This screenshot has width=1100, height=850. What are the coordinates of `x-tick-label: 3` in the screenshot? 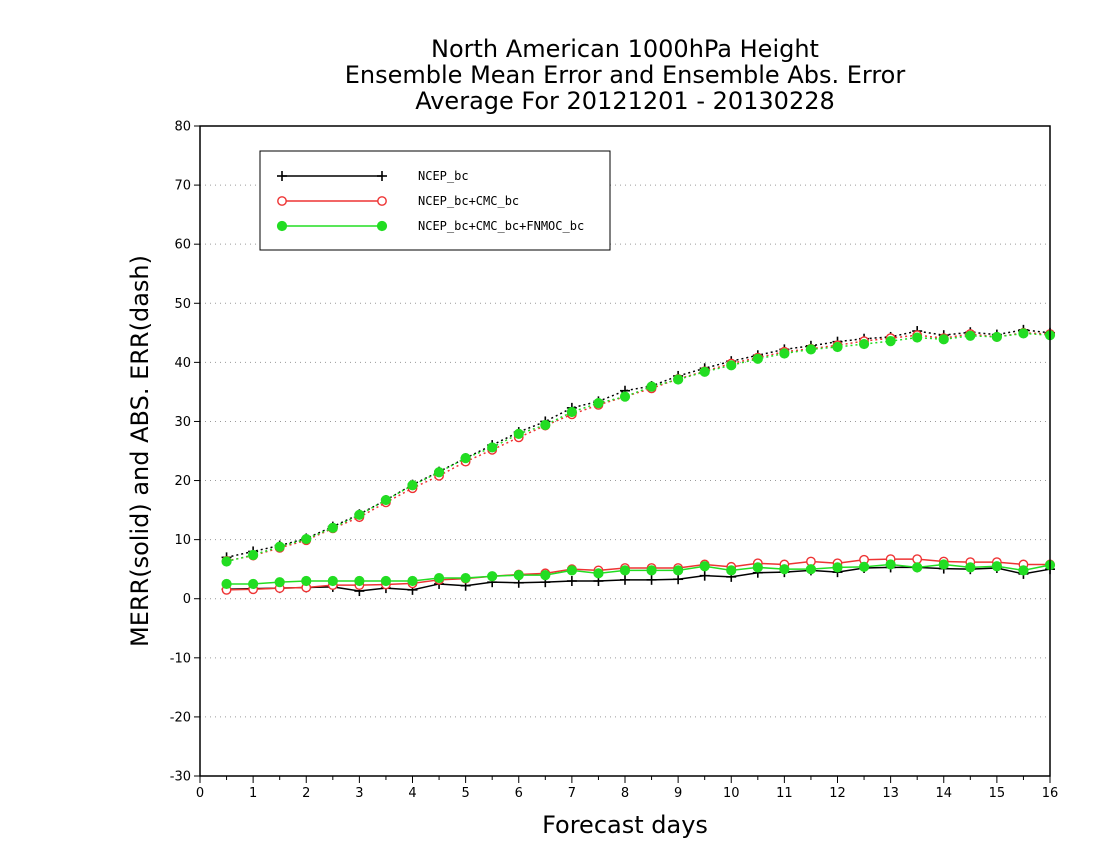 It's located at (359, 793).